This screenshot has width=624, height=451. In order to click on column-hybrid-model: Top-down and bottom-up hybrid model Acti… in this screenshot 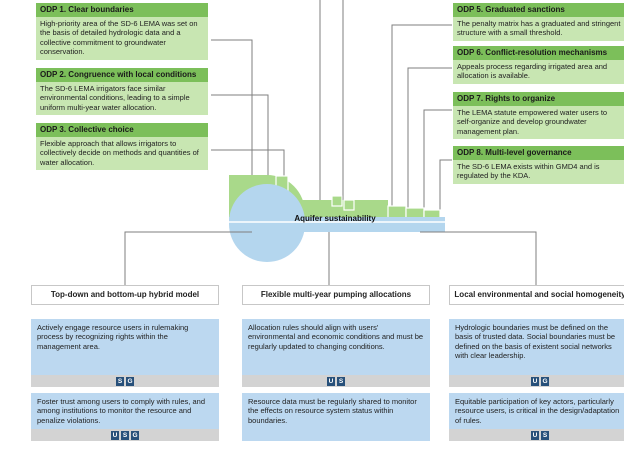, I will do `click(125, 363)`.